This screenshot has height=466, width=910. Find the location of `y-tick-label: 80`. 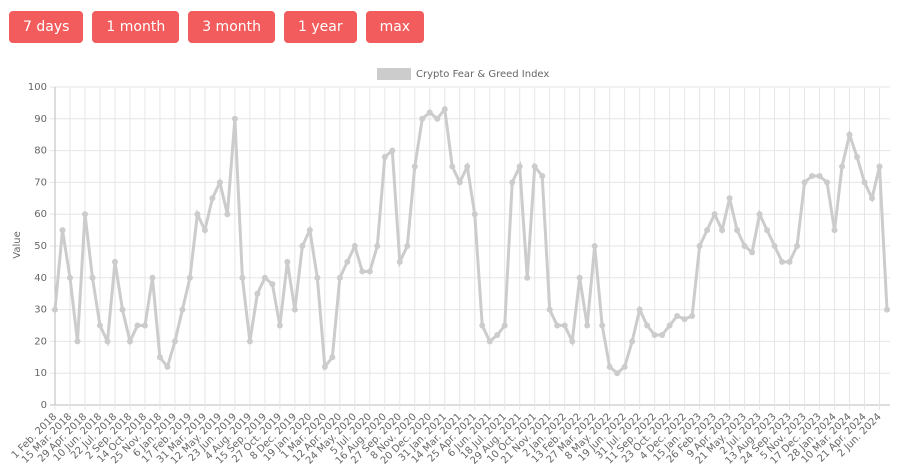

y-tick-label: 80 is located at coordinates (40, 151).